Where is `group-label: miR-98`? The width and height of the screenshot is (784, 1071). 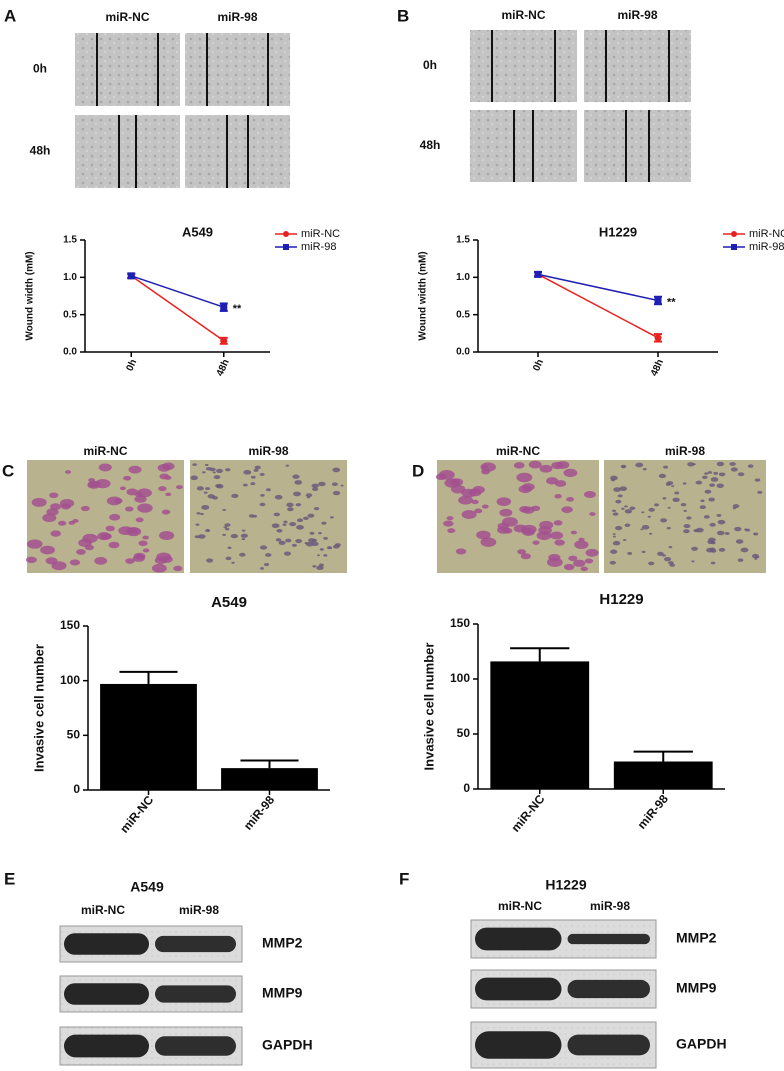
group-label: miR-98 is located at coordinates (610, 906).